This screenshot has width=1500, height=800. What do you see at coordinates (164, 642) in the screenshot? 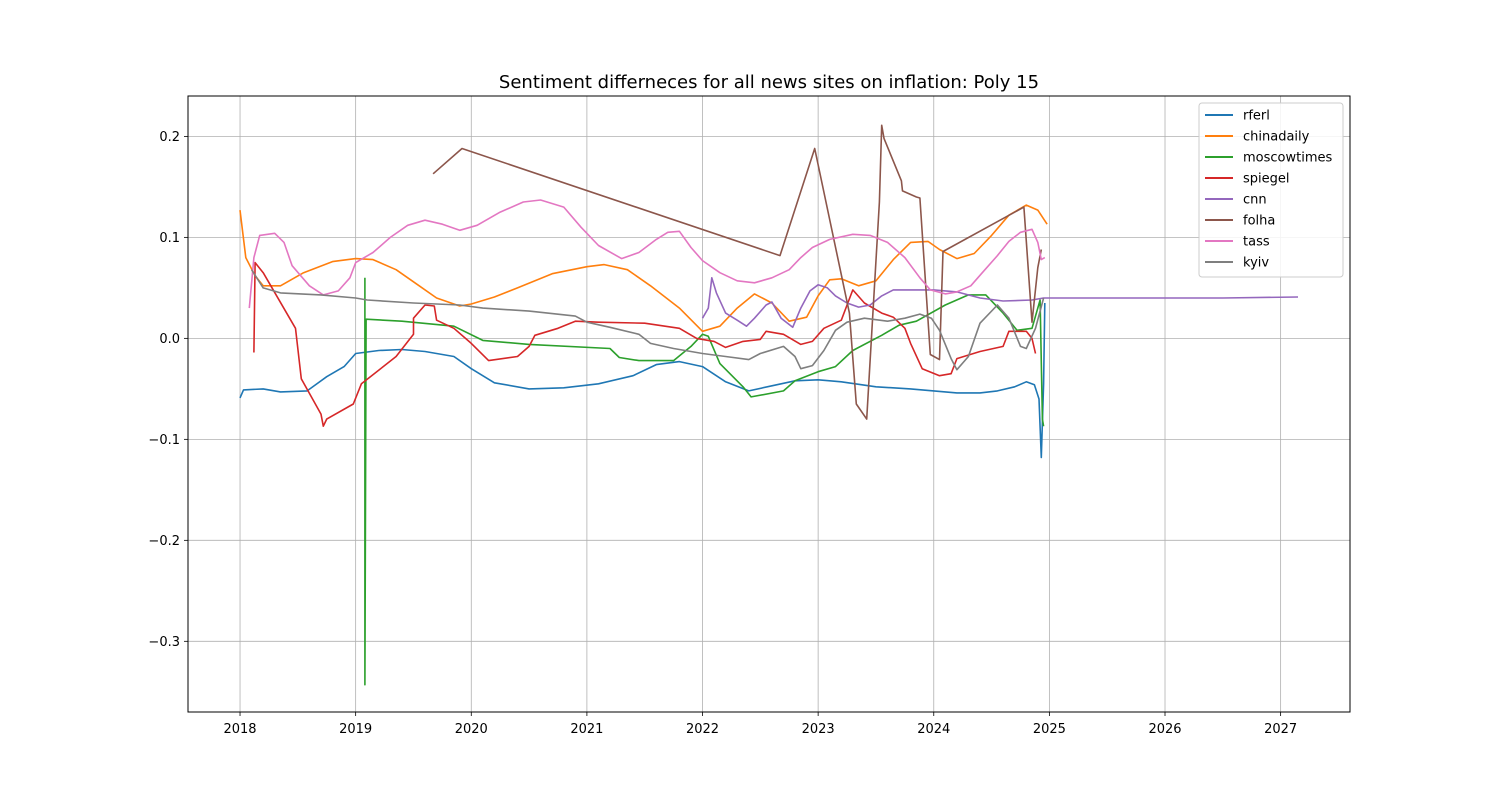
I see `y-tick-label: −0.3` at bounding box center [164, 642].